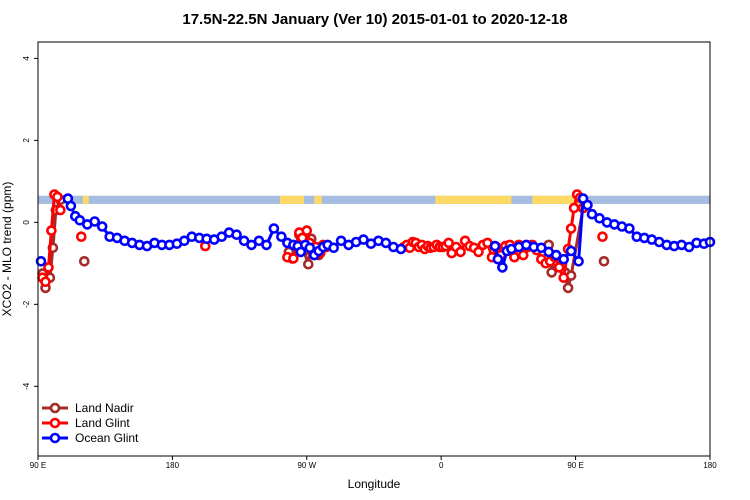 The height and width of the screenshot is (500, 750). What do you see at coordinates (26, 58) in the screenshot?
I see `y-tick-label: 4` at bounding box center [26, 58].